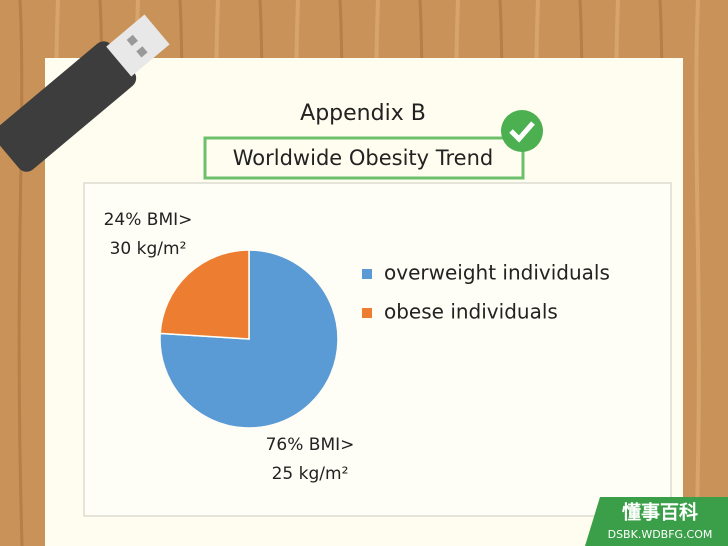 The image size is (728, 546). I want to click on watermark-url: DSBK.WDBFG.COM, so click(660, 534).